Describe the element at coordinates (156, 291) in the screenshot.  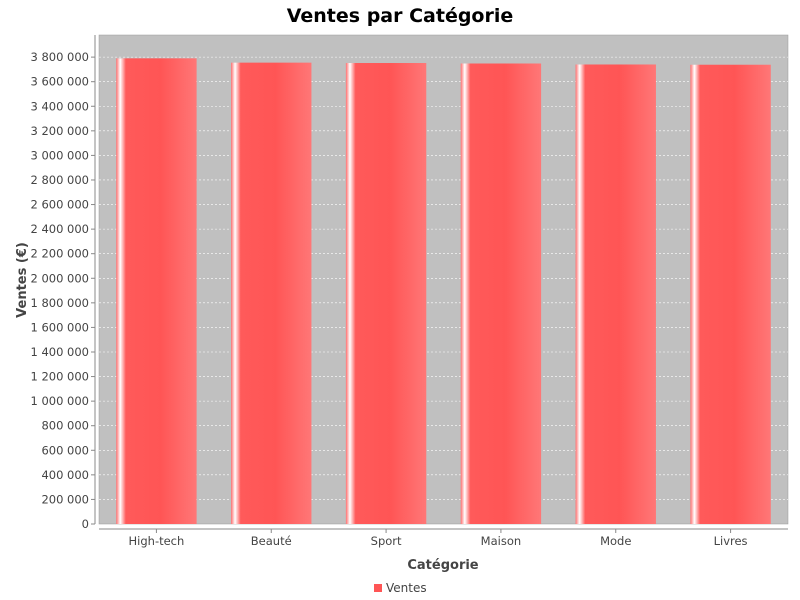
I see `bar-high-tech` at that location.